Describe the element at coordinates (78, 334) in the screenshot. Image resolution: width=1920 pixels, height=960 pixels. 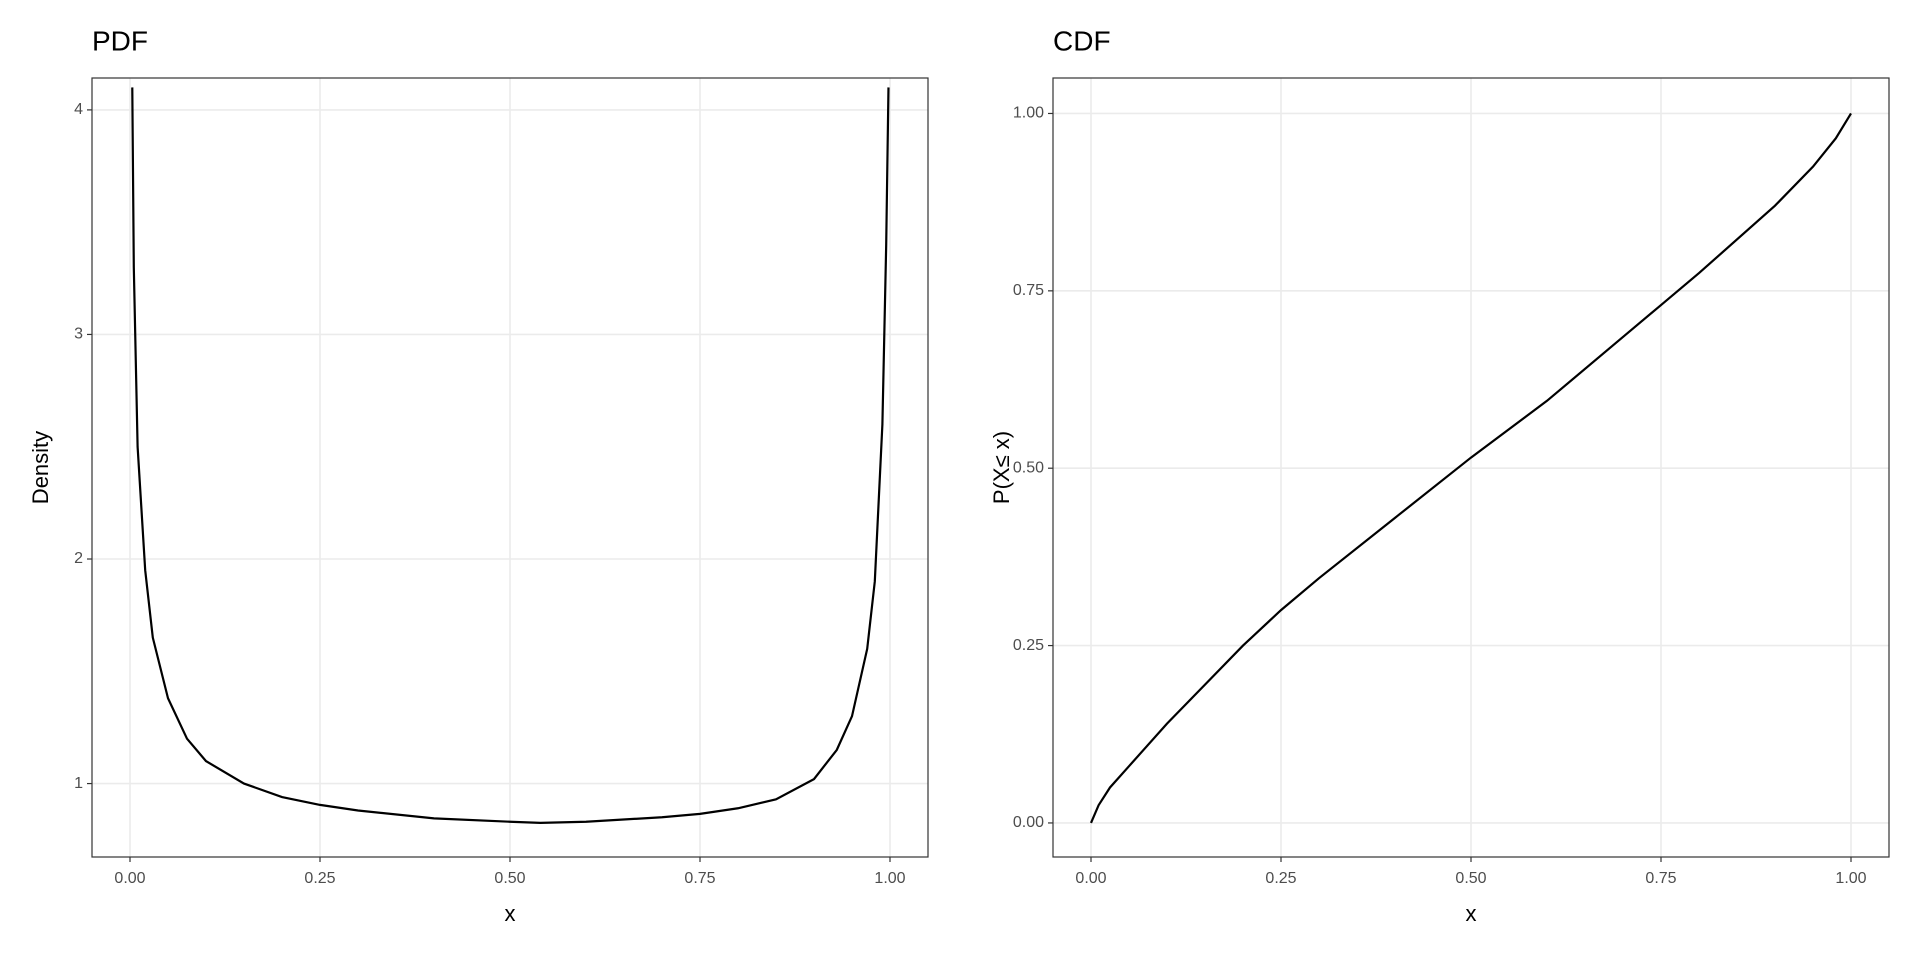
I see `y-tick-label: 3` at that location.